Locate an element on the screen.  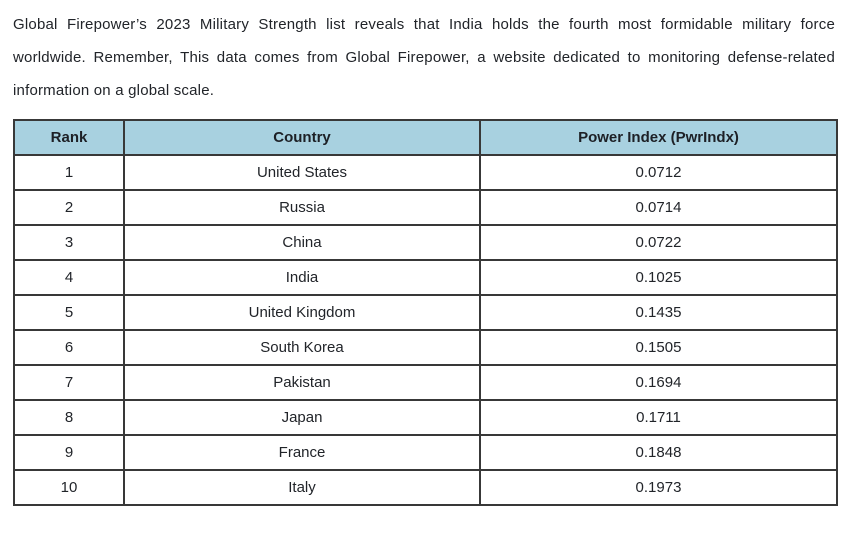
table-row: 4 India 0.1025 is located at coordinates (425, 277).